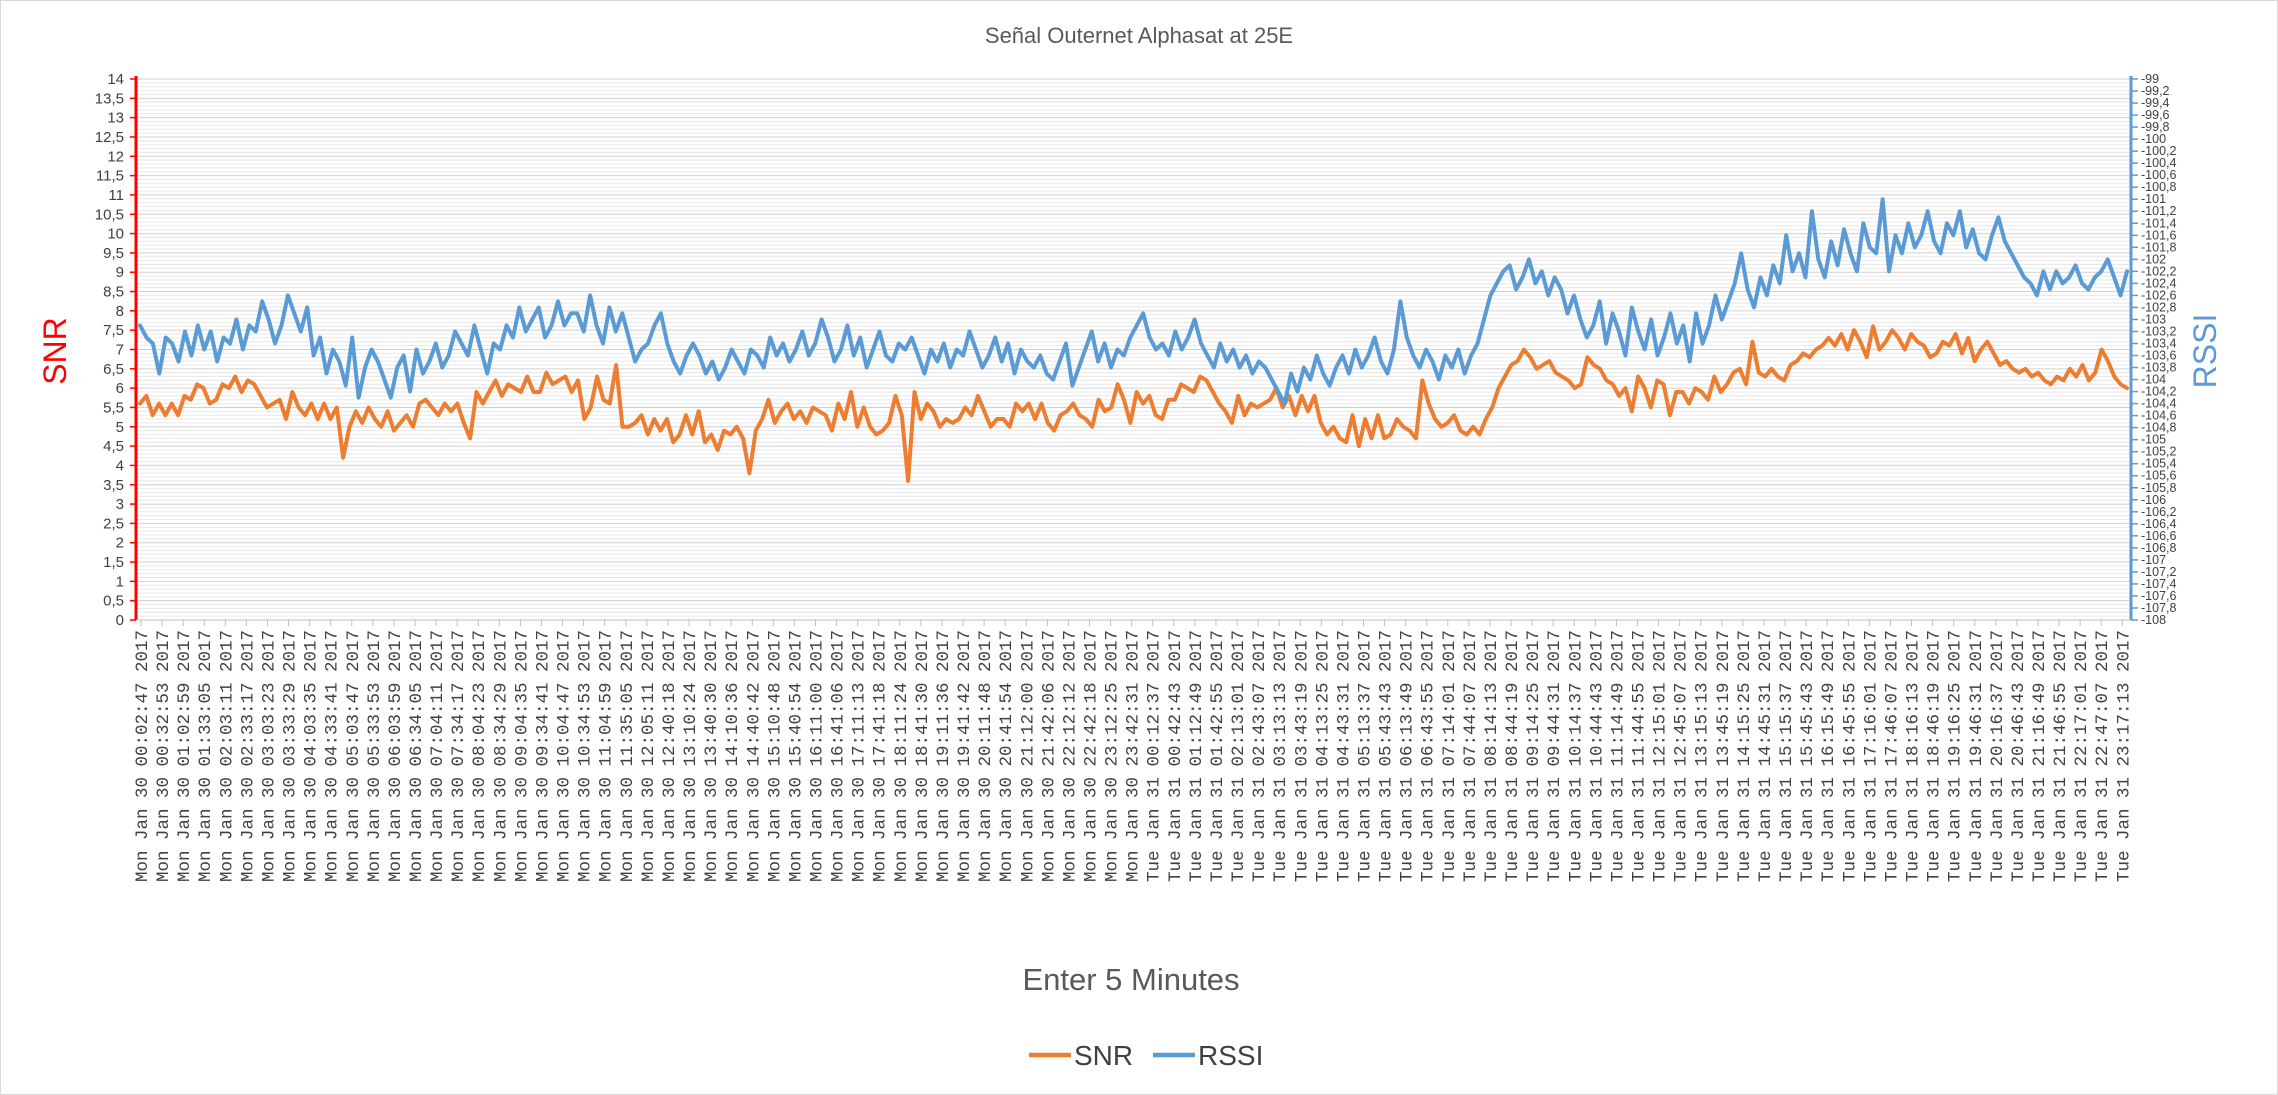 The width and height of the screenshot is (2278, 1095). What do you see at coordinates (2205, 351) in the screenshot?
I see `y-axis-title-right: RSSI` at bounding box center [2205, 351].